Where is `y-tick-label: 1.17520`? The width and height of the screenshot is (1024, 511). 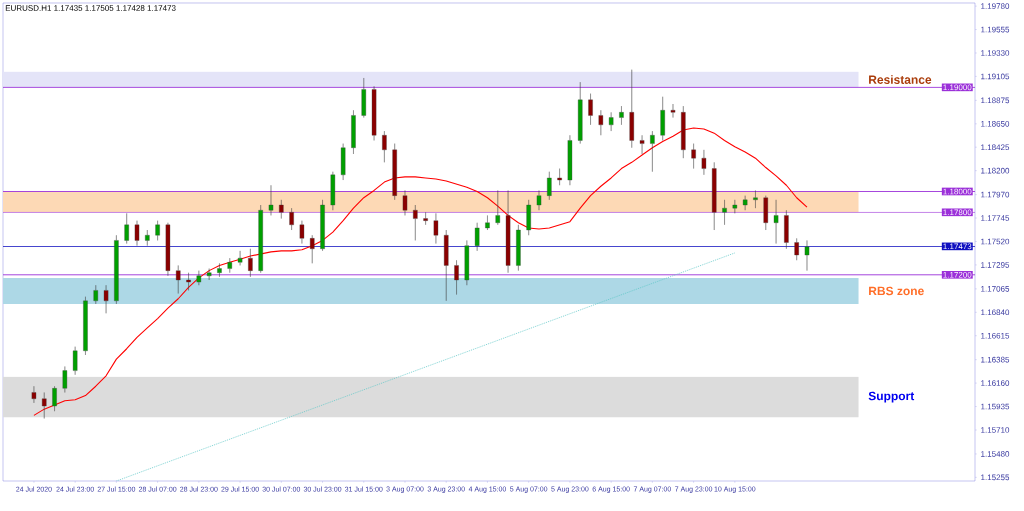
y-tick-label: 1.17520 is located at coordinates (995, 241).